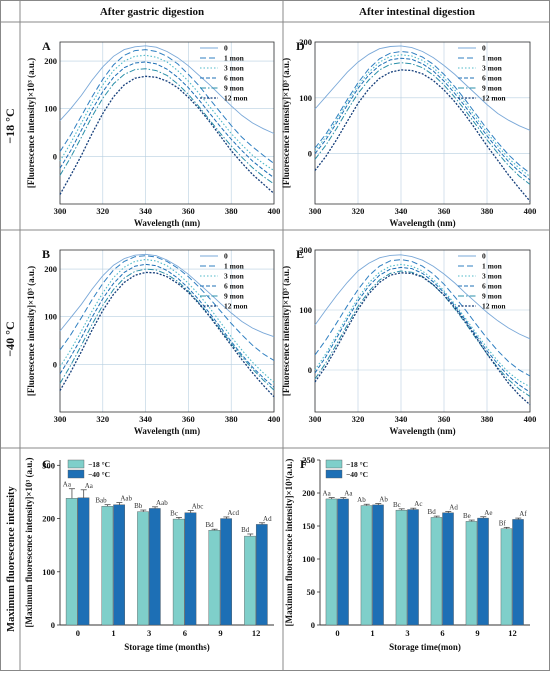 Image resolution: width=550 pixels, height=676 pixels. Describe the element at coordinates (102, 211) in the screenshot. I see `x-tick-label: 320` at that location.